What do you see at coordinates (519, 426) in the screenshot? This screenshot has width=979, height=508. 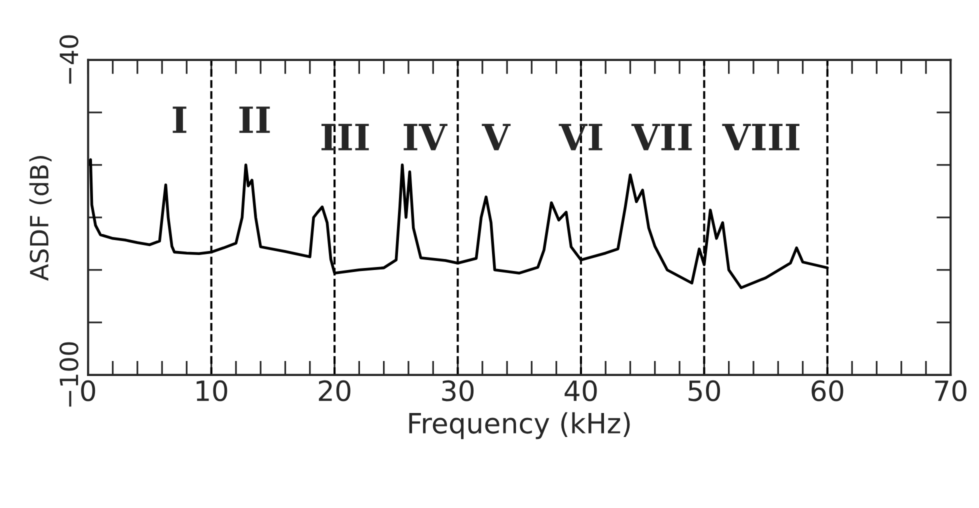 I see `x-axis-title: Frequency (kHz)` at bounding box center [519, 426].